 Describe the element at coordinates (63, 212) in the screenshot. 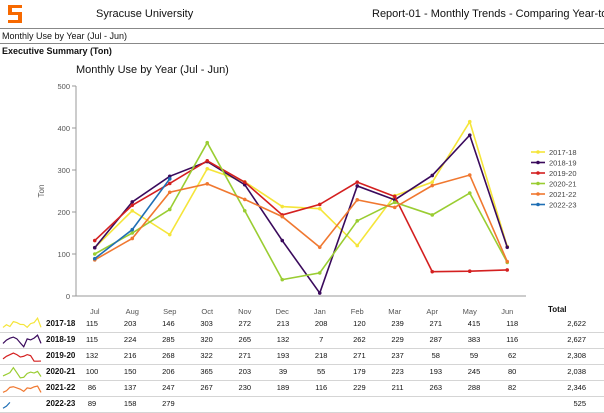

I see `y-tick-label: 200` at that location.